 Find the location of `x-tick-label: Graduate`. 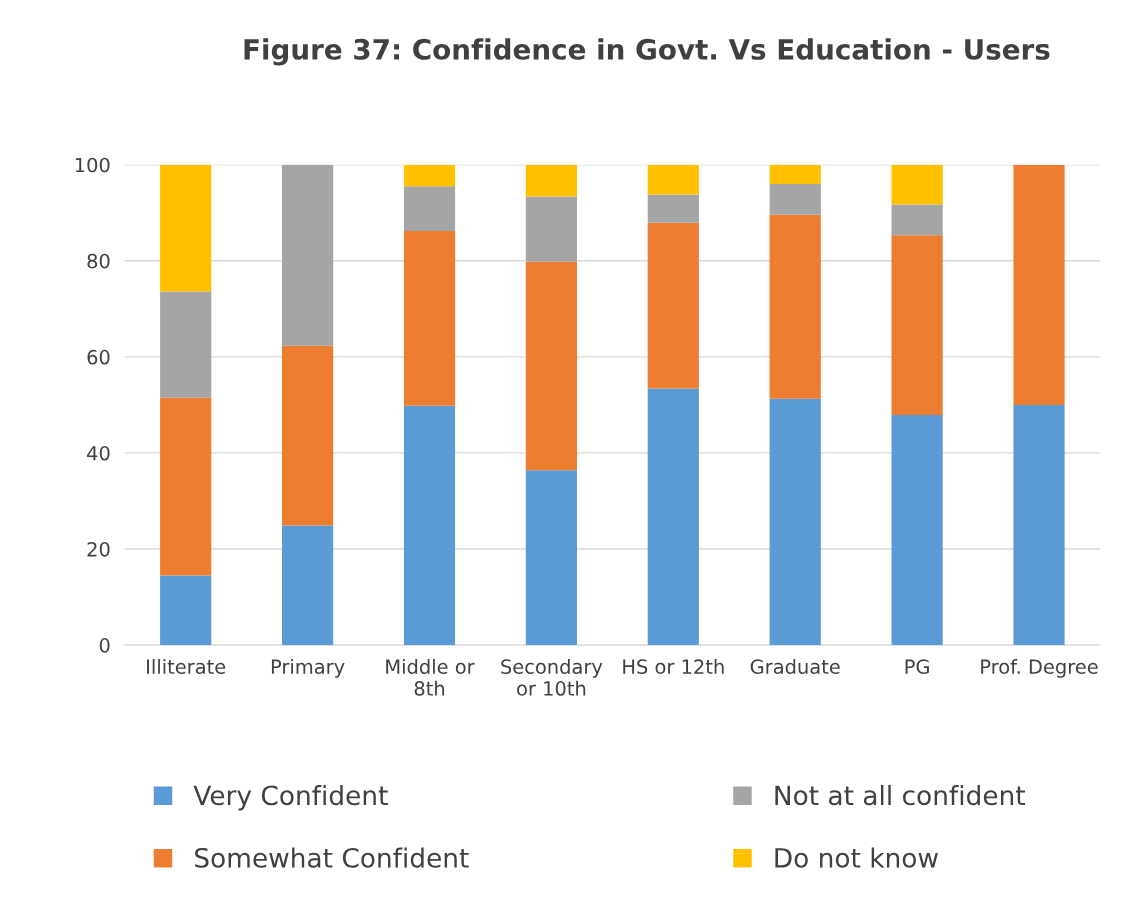

x-tick-label: Graduate is located at coordinates (795, 666).